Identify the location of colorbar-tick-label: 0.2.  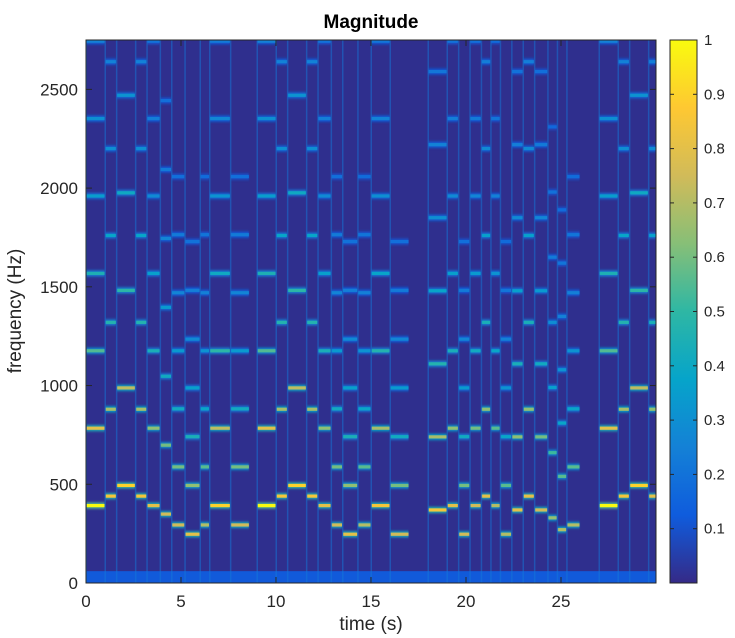
(714, 474).